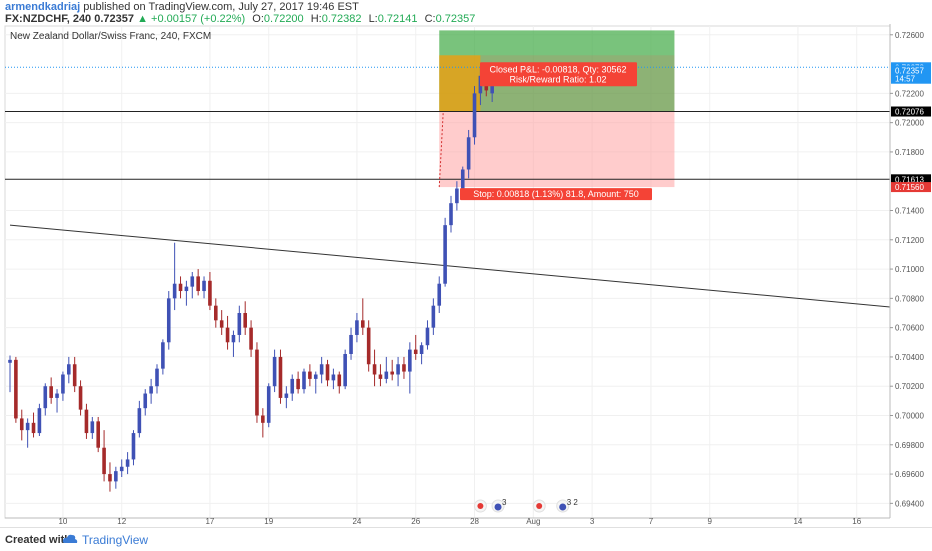 The image size is (932, 551). What do you see at coordinates (447, 521) in the screenshot?
I see `time-axis: 10 12 17 19 24 26 28 Aug 3 7 9 14 16` at bounding box center [447, 521].